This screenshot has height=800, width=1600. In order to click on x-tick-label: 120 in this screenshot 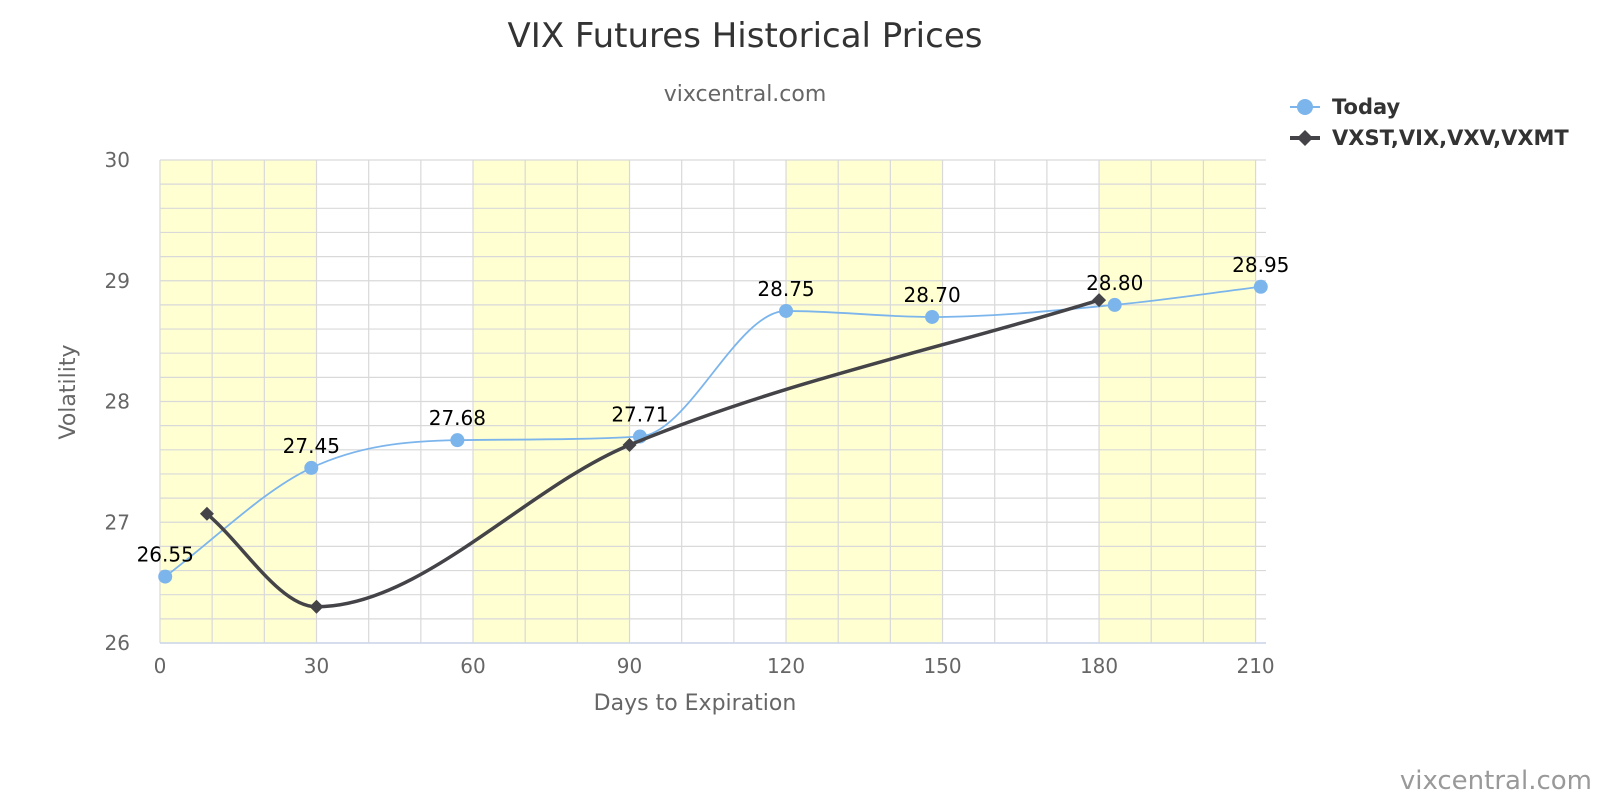, I will do `click(786, 666)`.